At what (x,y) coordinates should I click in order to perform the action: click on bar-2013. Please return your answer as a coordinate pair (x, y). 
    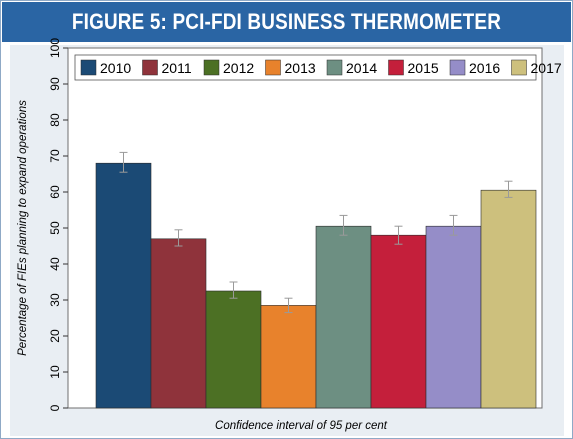
    Looking at the image, I should click on (288, 357).